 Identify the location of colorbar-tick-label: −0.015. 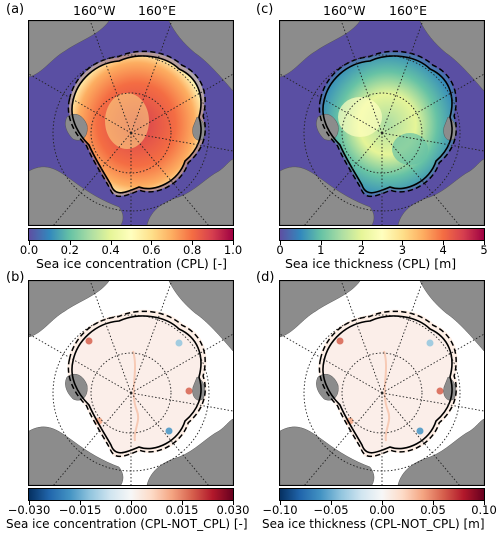
(80, 510).